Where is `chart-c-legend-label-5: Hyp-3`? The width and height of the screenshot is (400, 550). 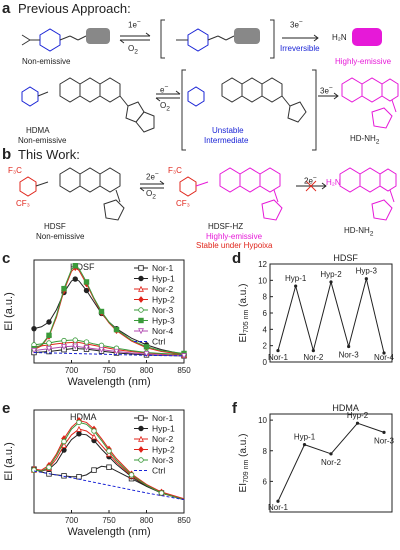
chart-c-legend-label-5: Hyp-3 is located at coordinates (163, 321).